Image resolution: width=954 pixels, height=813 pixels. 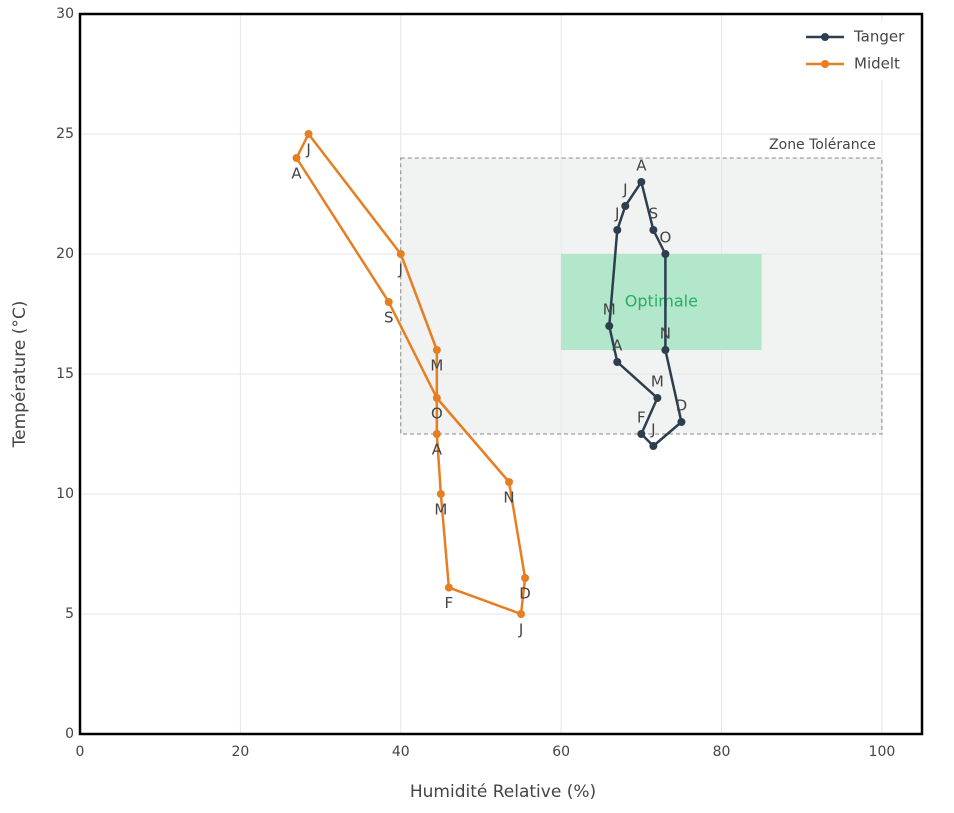 What do you see at coordinates (80, 752) in the screenshot?
I see `x-tick-label: 0` at bounding box center [80, 752].